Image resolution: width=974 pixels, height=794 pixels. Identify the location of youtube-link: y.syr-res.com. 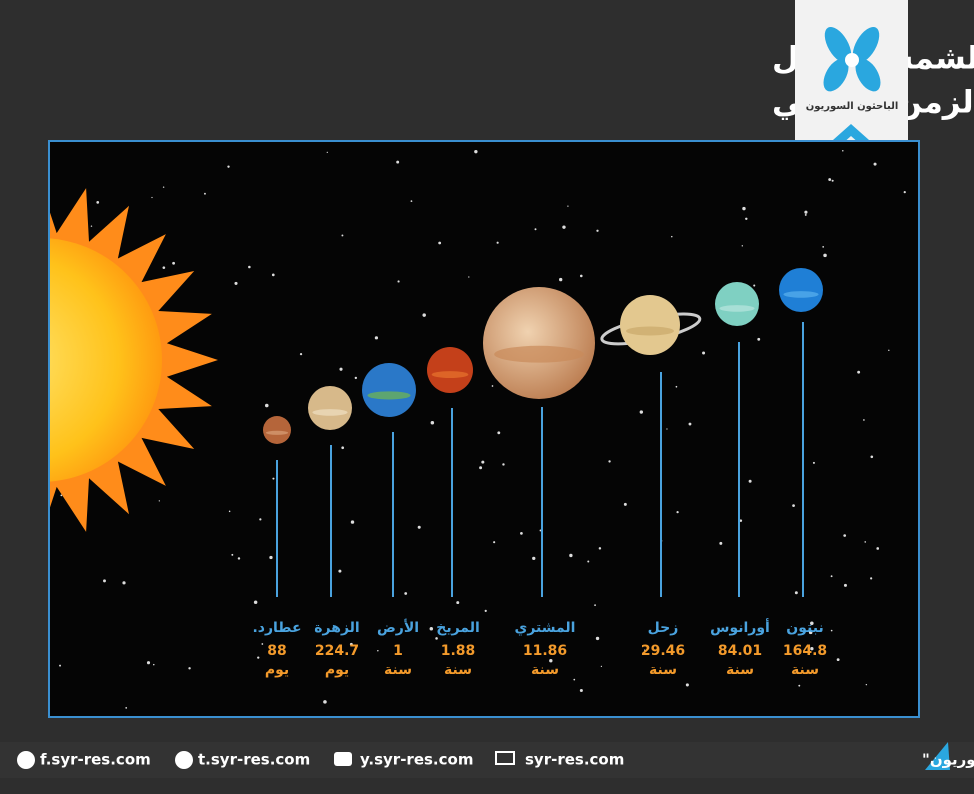
(416, 760).